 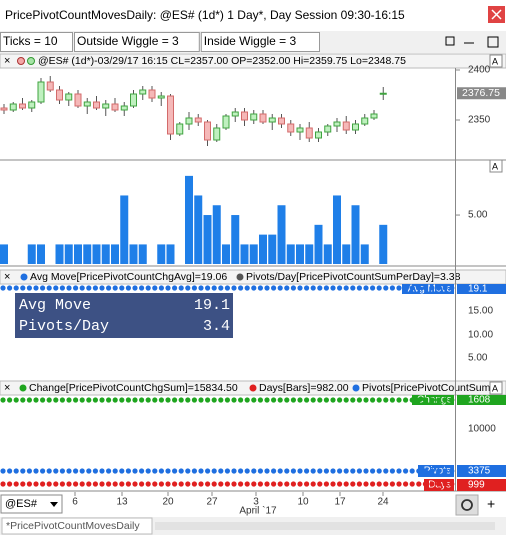 I want to click on restore-icon, so click(x=450, y=41).